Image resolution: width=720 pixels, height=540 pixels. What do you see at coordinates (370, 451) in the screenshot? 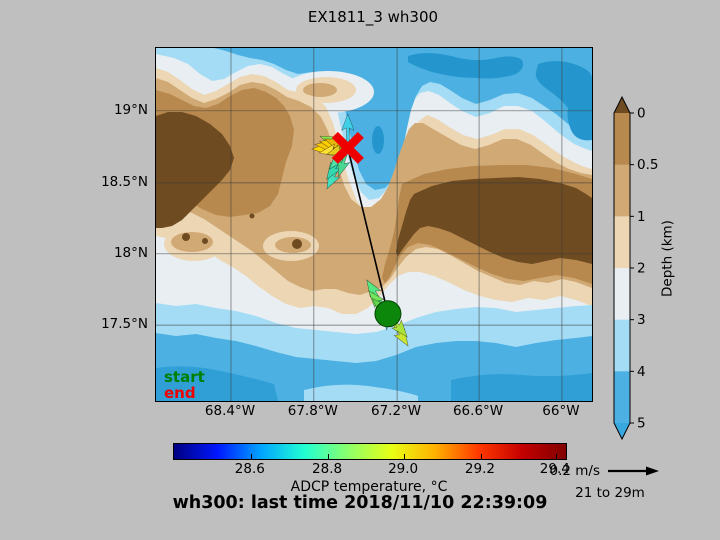
I see `temperature-colorbar` at bounding box center [370, 451].